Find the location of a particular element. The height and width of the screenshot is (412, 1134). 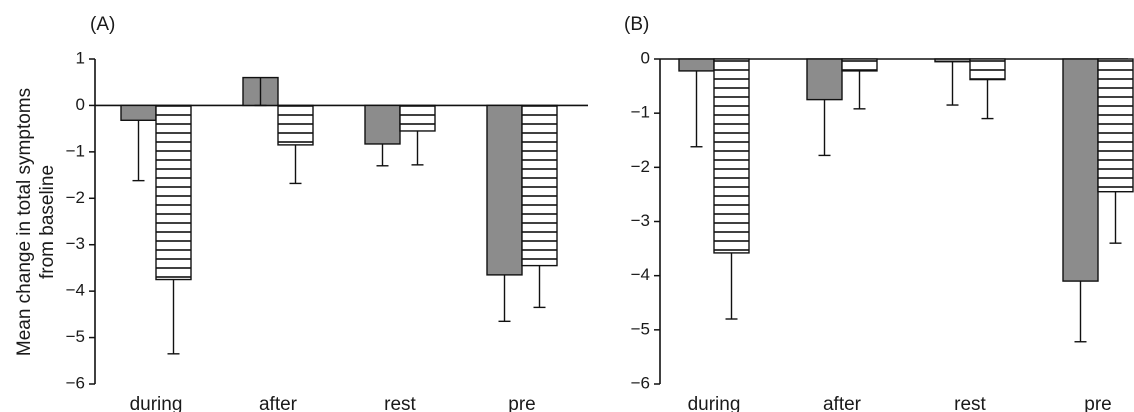

y-tick-label: 1 is located at coordinates (80, 57).